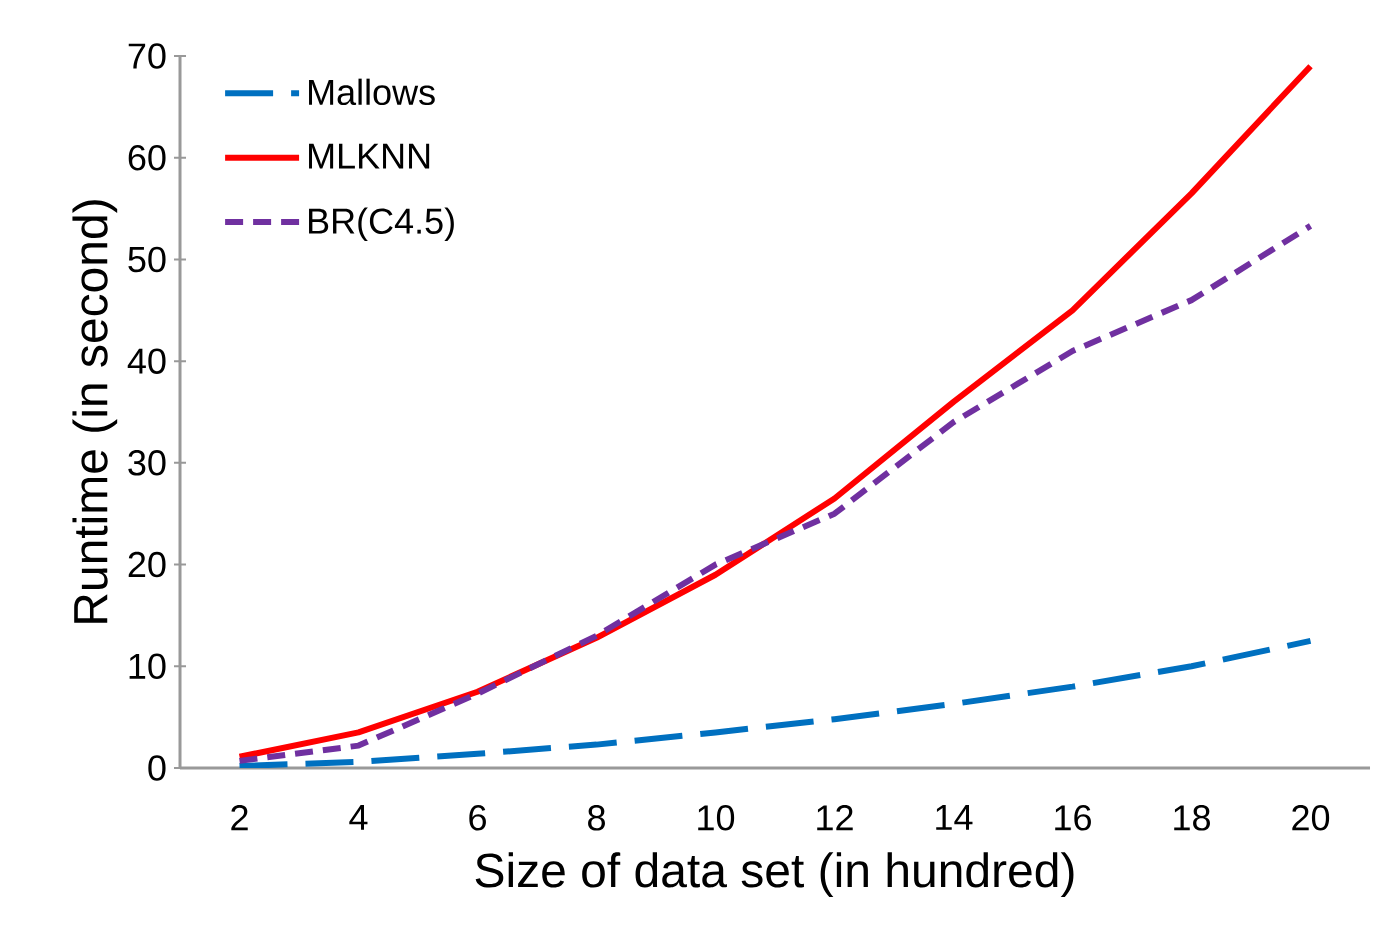 Image resolution: width=1379 pixels, height=950 pixels. What do you see at coordinates (774, 875) in the screenshot?
I see `x-axis-title: Size of data set (in hundred)` at bounding box center [774, 875].